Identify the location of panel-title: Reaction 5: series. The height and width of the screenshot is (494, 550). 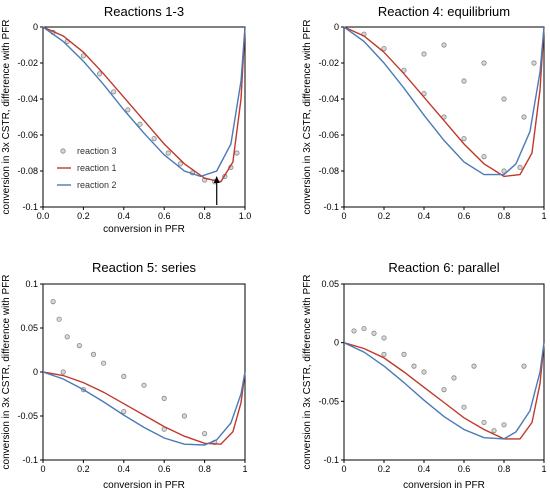
(144, 267).